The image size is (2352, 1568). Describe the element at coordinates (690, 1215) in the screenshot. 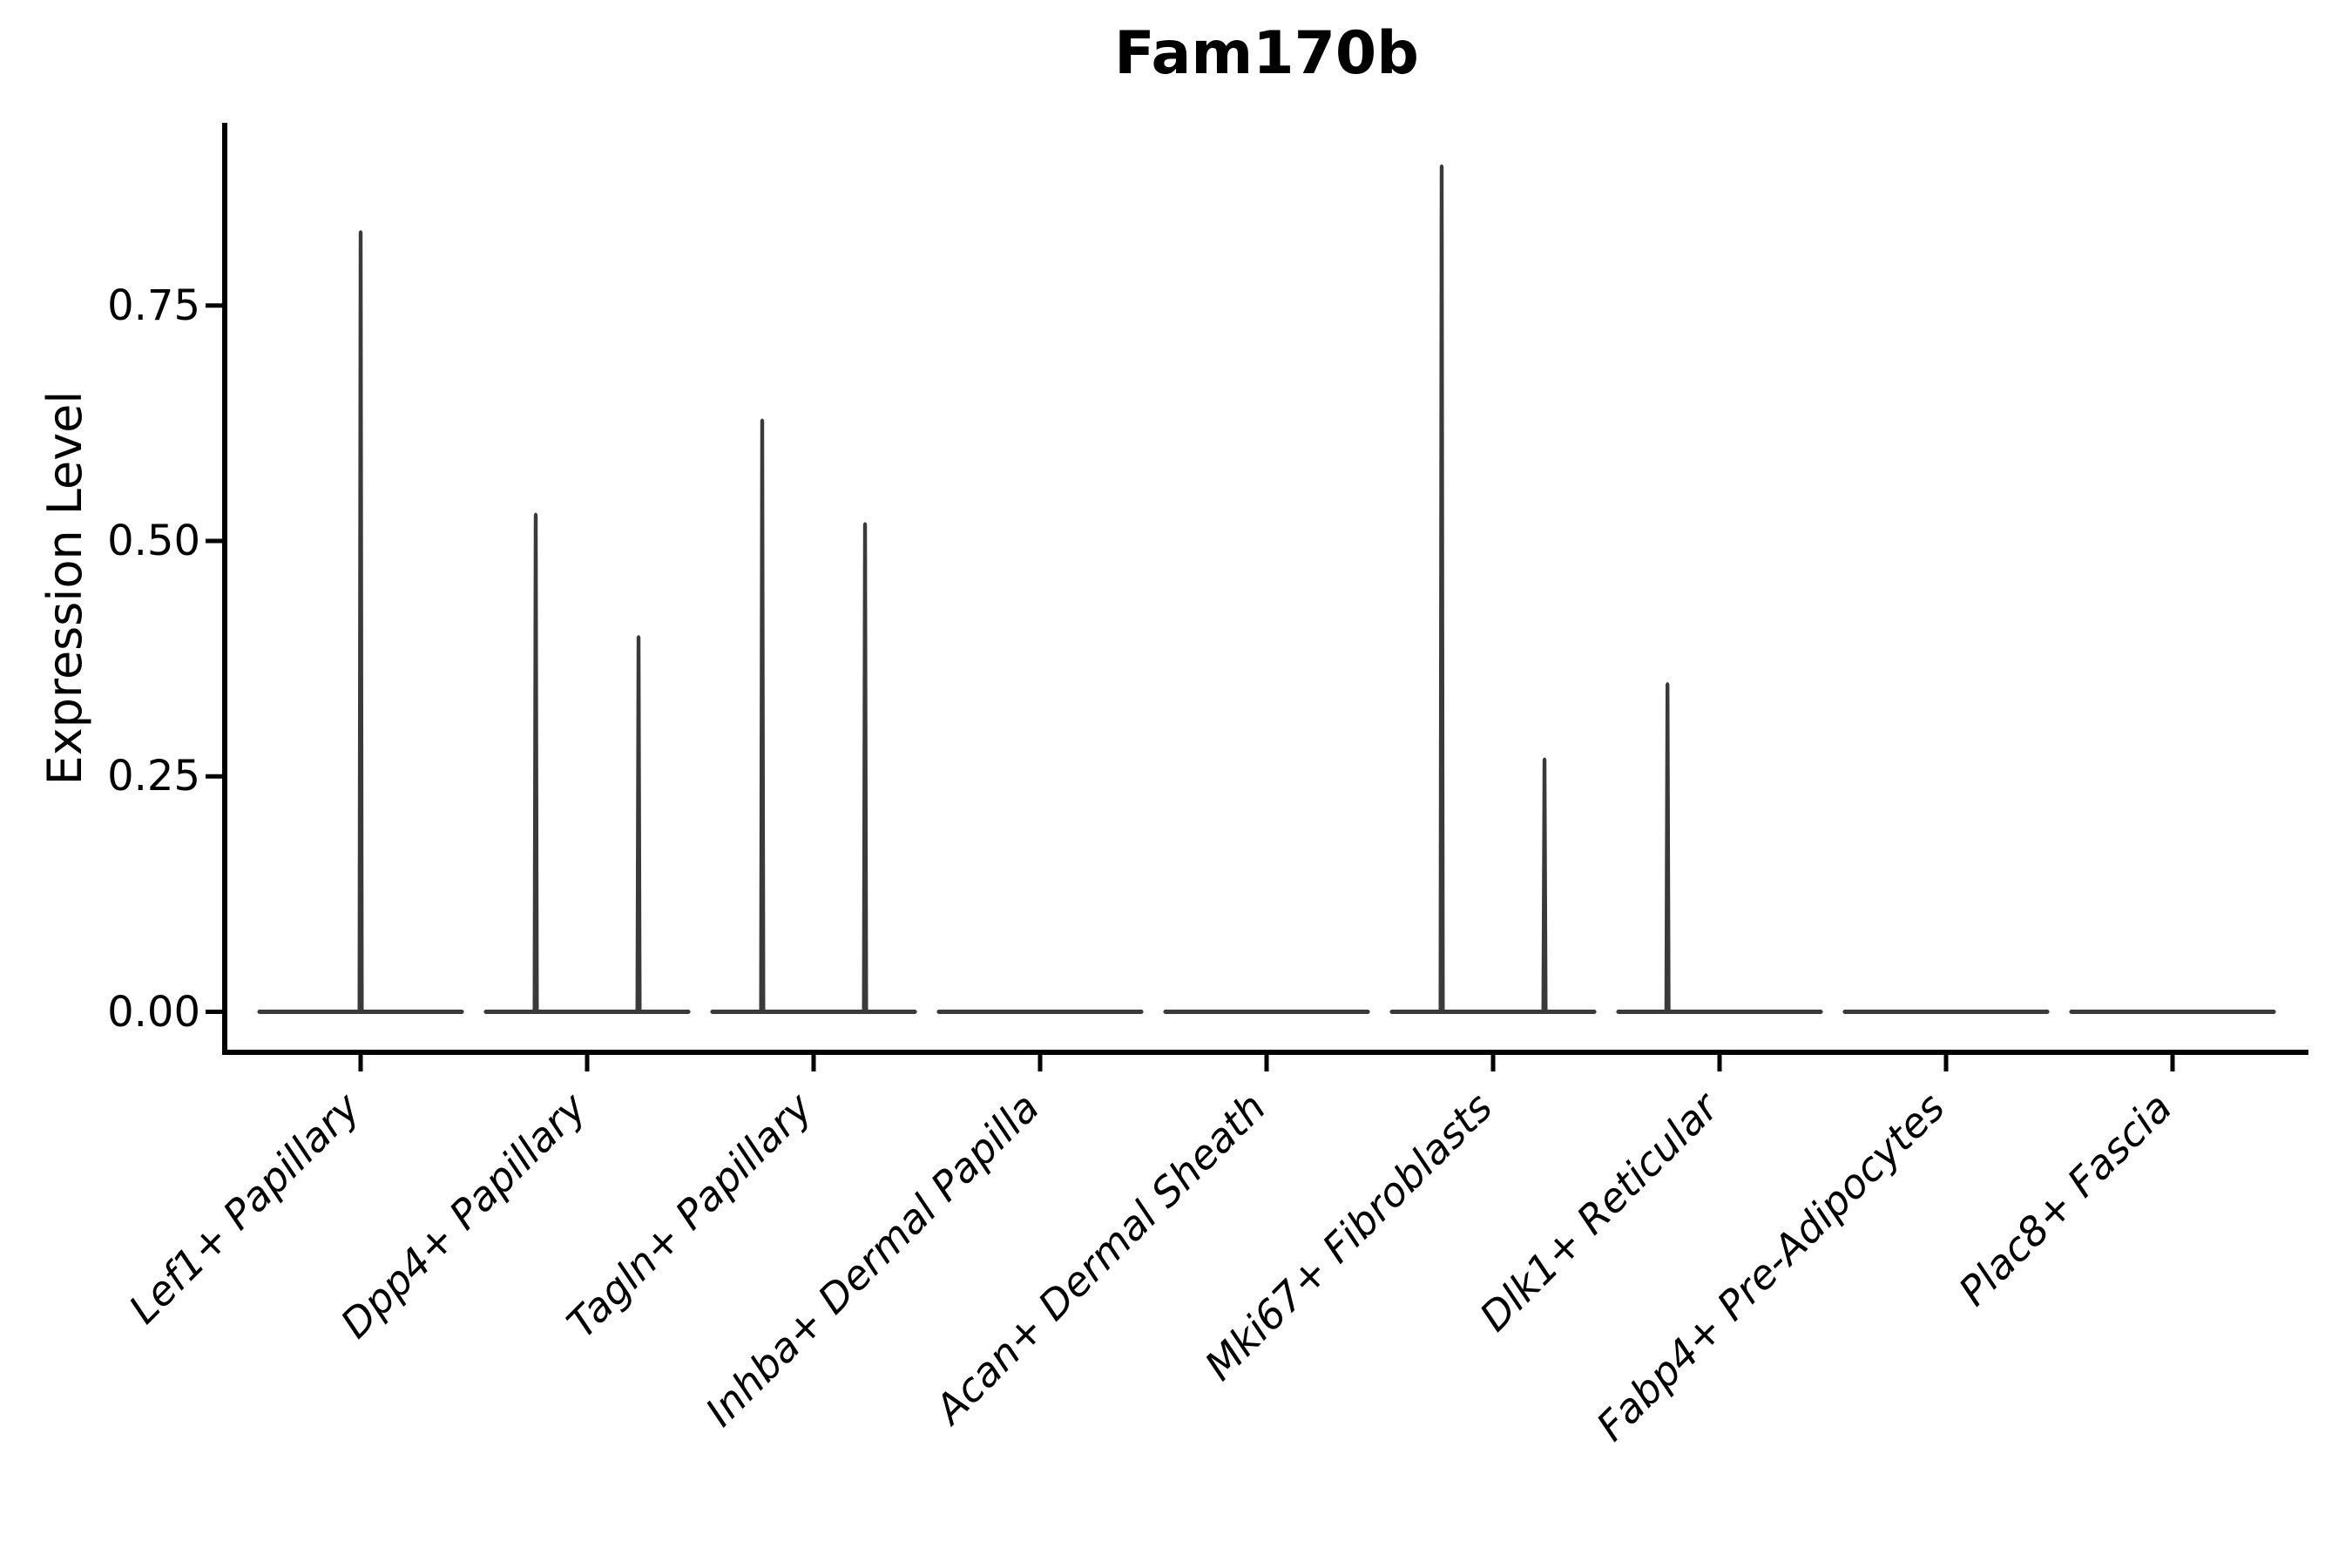

I see `x-tick-label-tagln-papillary: Tagln+ Papillary` at that location.